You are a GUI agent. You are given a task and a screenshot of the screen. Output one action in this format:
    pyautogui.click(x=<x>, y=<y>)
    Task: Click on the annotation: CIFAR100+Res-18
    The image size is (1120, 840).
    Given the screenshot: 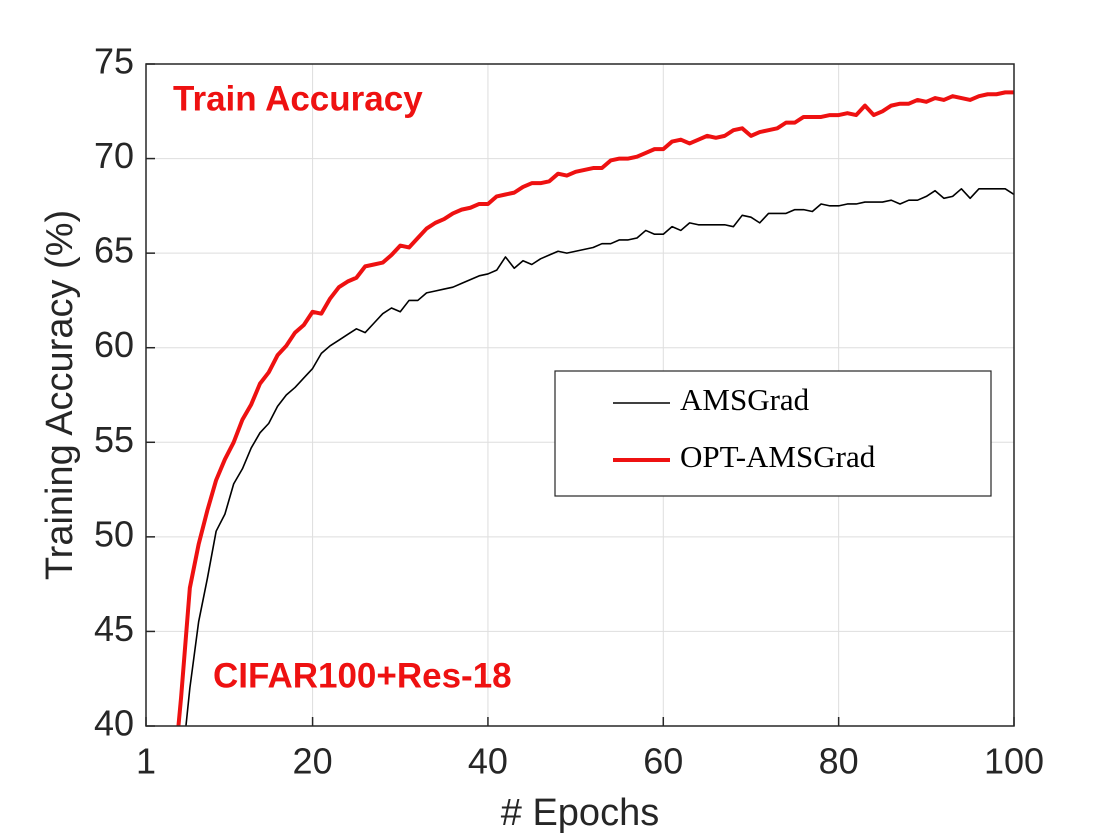 What is the action you would take?
    pyautogui.click(x=362, y=675)
    